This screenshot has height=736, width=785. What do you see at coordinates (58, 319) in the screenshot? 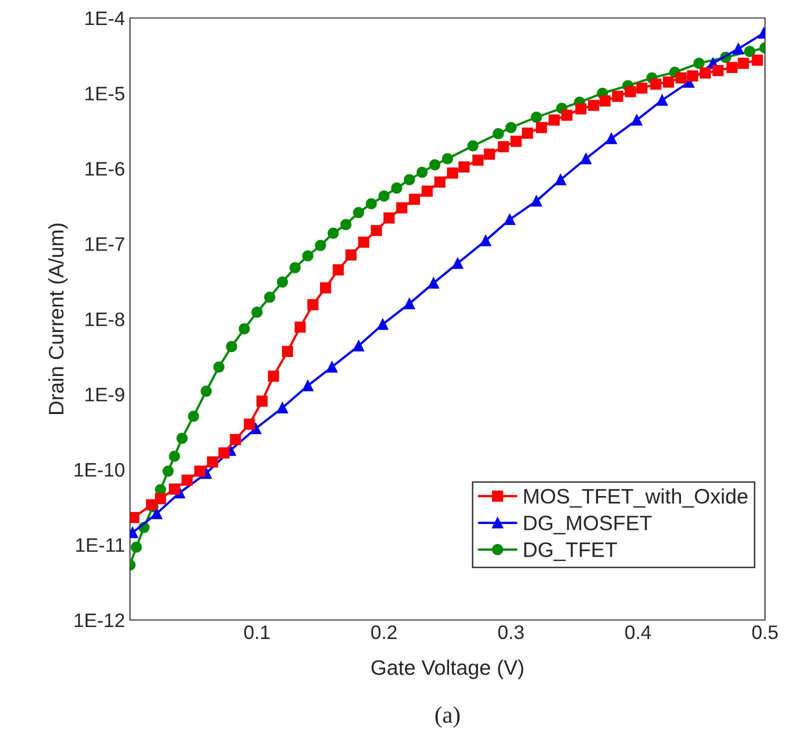
I see `y-axis-title: Drain Current (A/um)` at bounding box center [58, 319].